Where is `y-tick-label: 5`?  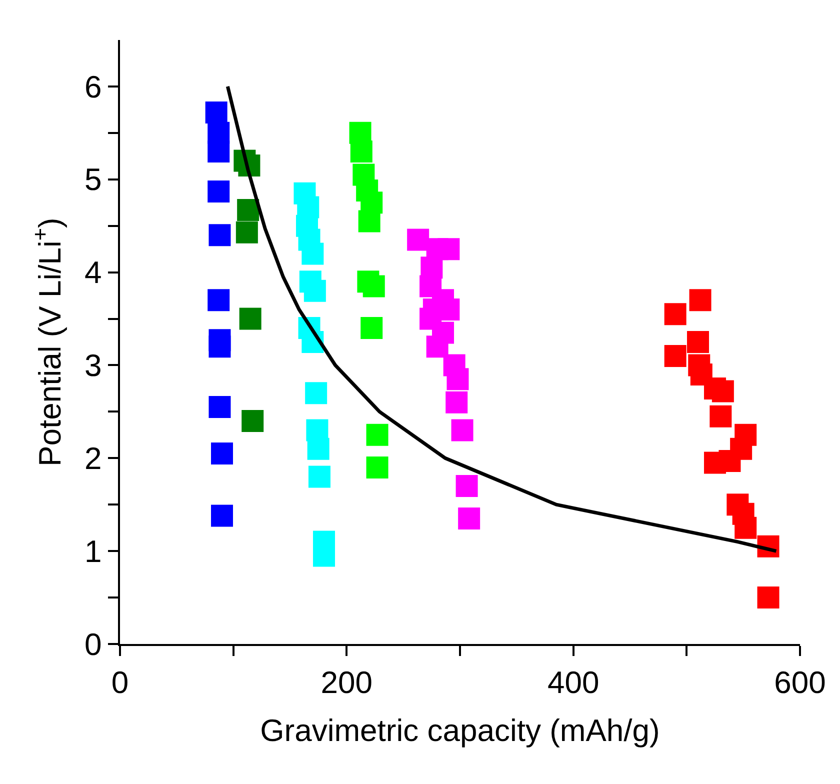
y-tick-label: 5 is located at coordinates (93, 180).